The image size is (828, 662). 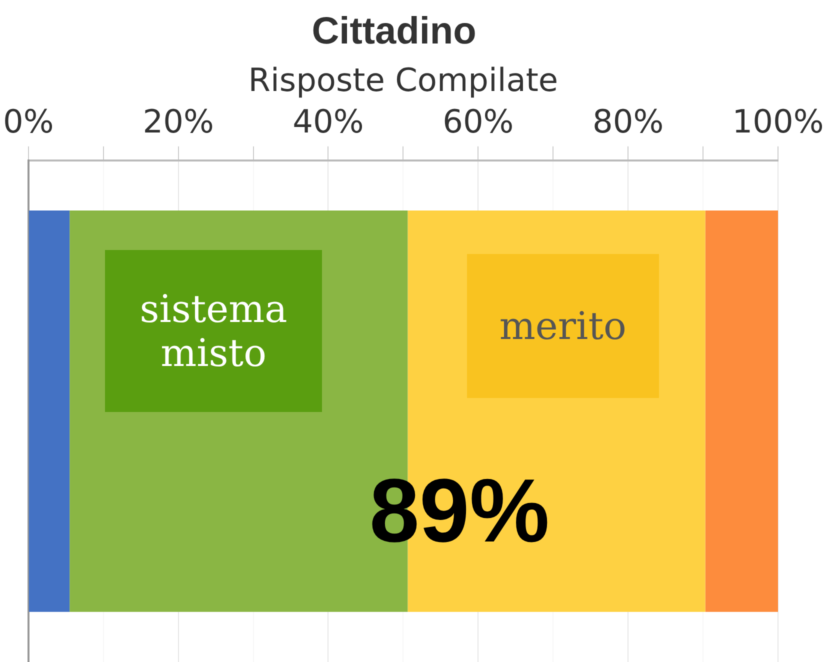 What do you see at coordinates (628, 121) in the screenshot?
I see `x-tick-label: 80%` at bounding box center [628, 121].